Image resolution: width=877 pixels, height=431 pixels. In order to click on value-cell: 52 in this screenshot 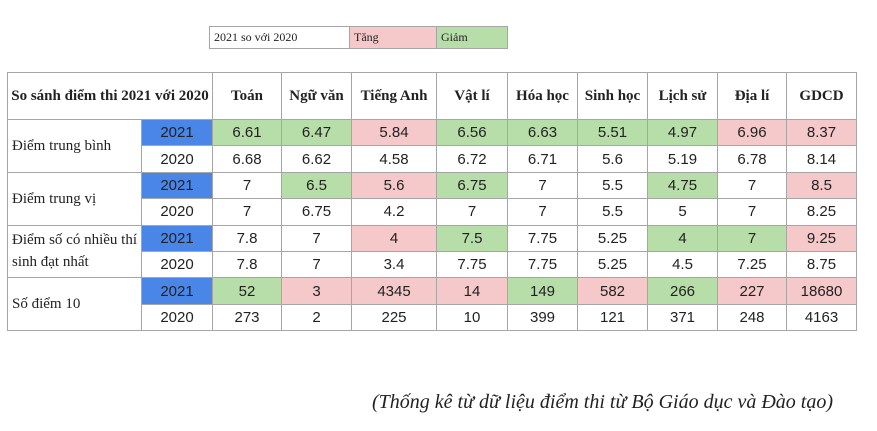, I will do `click(247, 291)`.